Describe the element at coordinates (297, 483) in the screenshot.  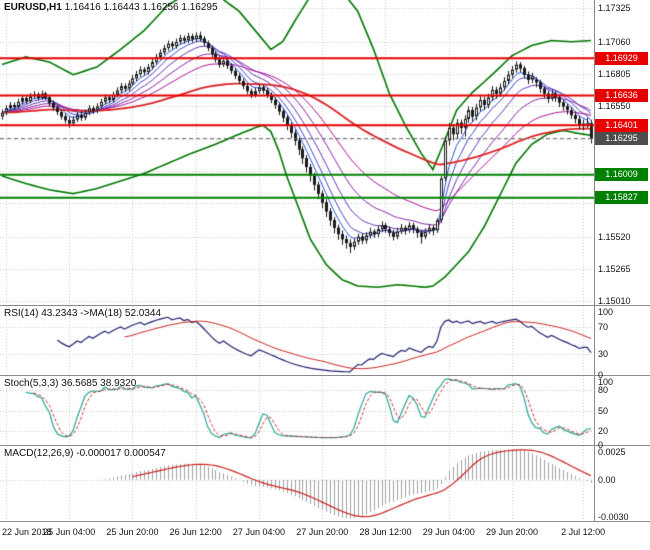
I see `macd-canvas` at that location.